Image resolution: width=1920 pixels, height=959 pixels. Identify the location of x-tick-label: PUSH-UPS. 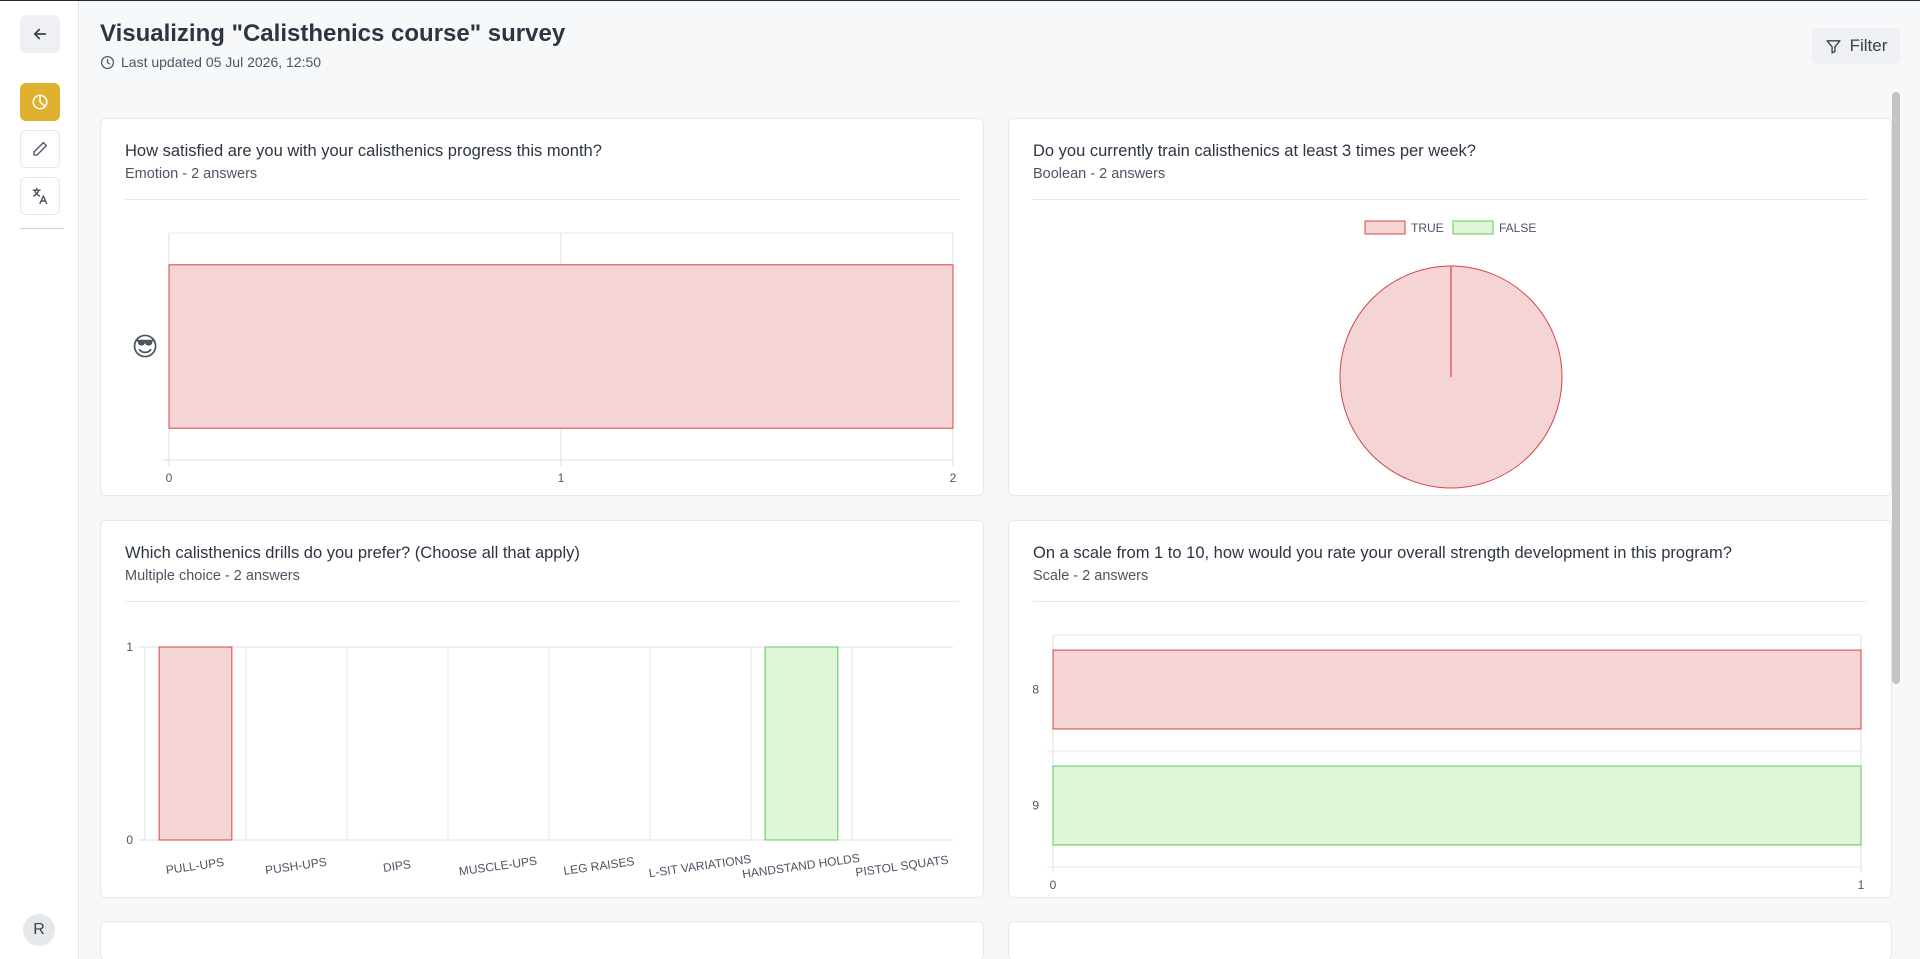
(295, 866).